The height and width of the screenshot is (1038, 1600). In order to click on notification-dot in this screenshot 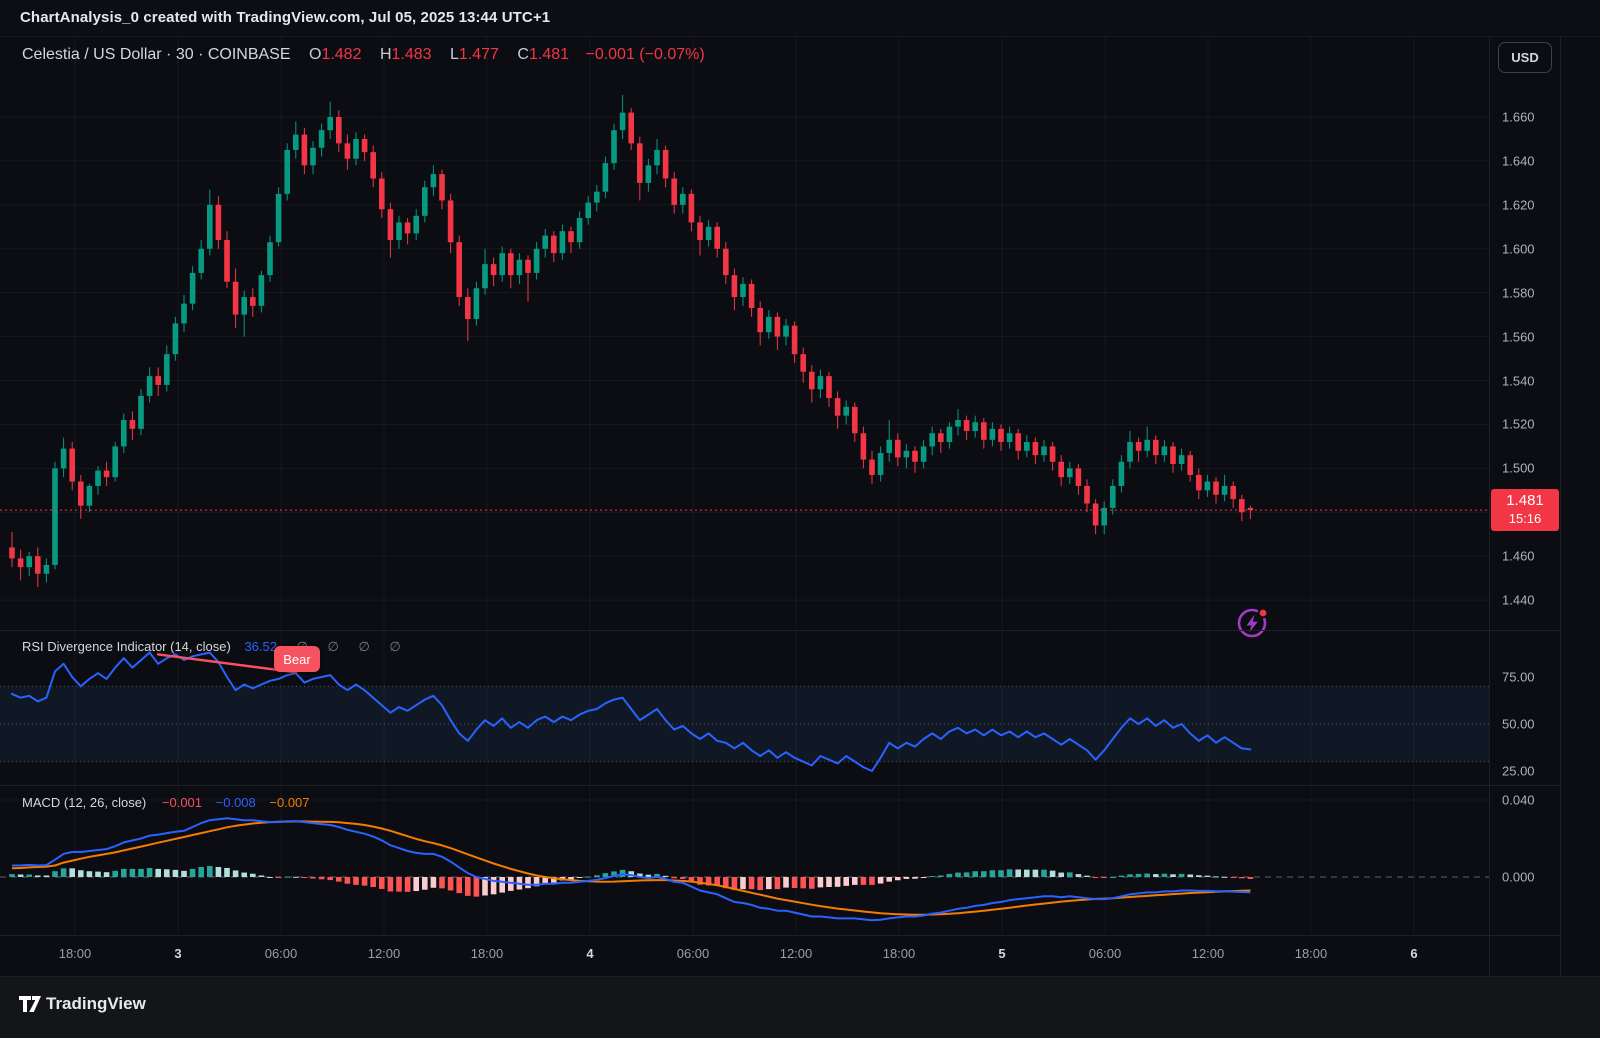, I will do `click(1263, 613)`.